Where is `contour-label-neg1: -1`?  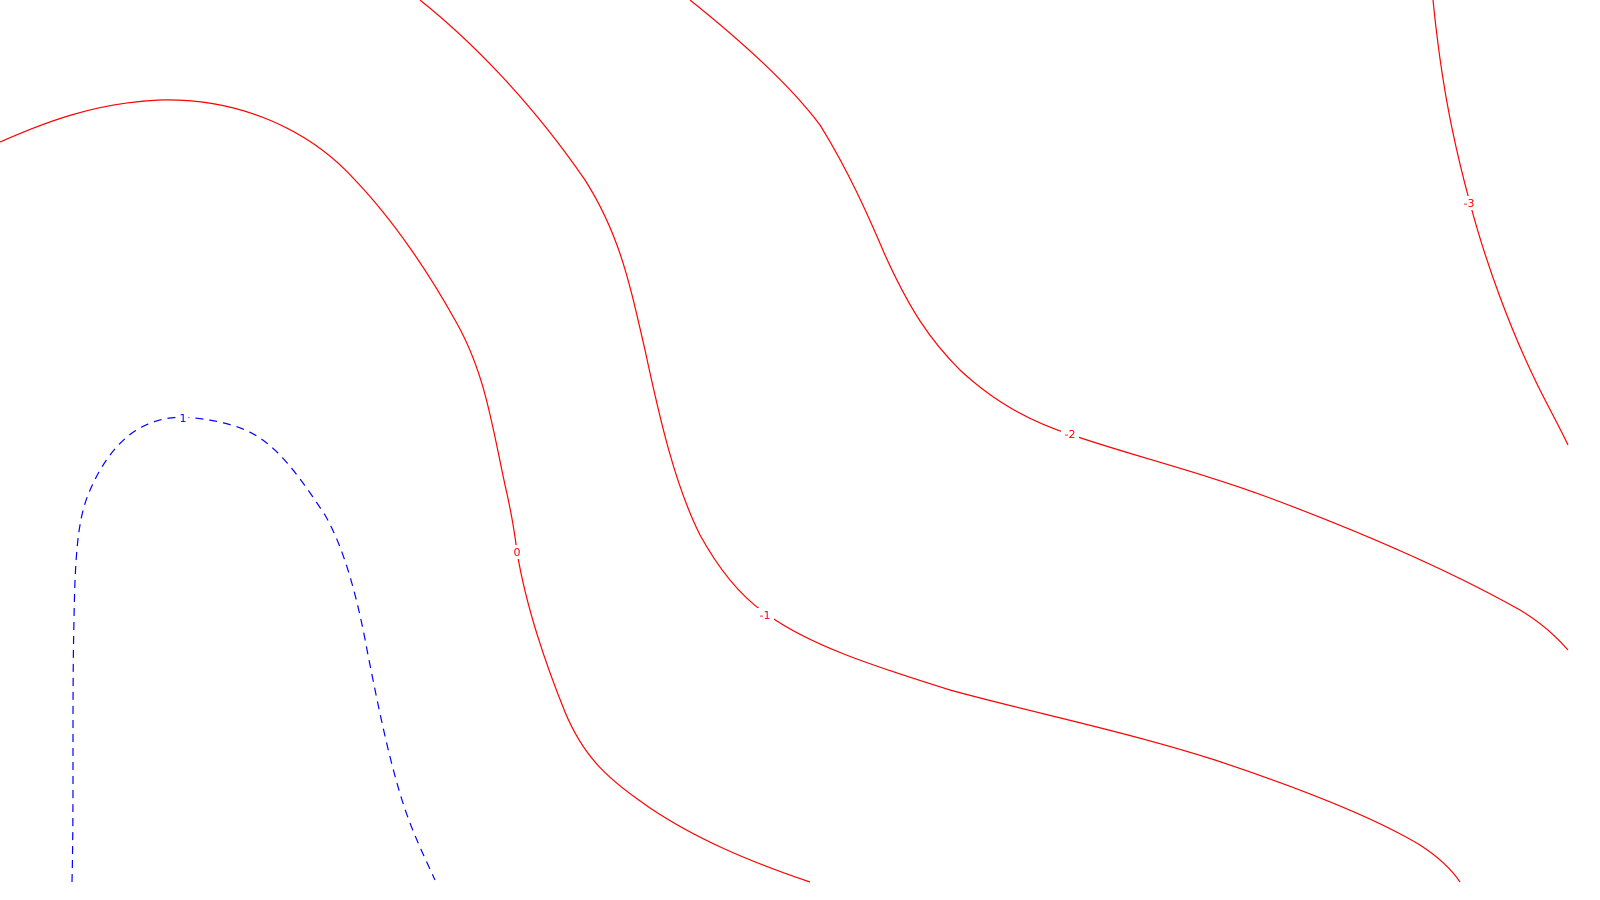
contour-label-neg1: -1 is located at coordinates (765, 615).